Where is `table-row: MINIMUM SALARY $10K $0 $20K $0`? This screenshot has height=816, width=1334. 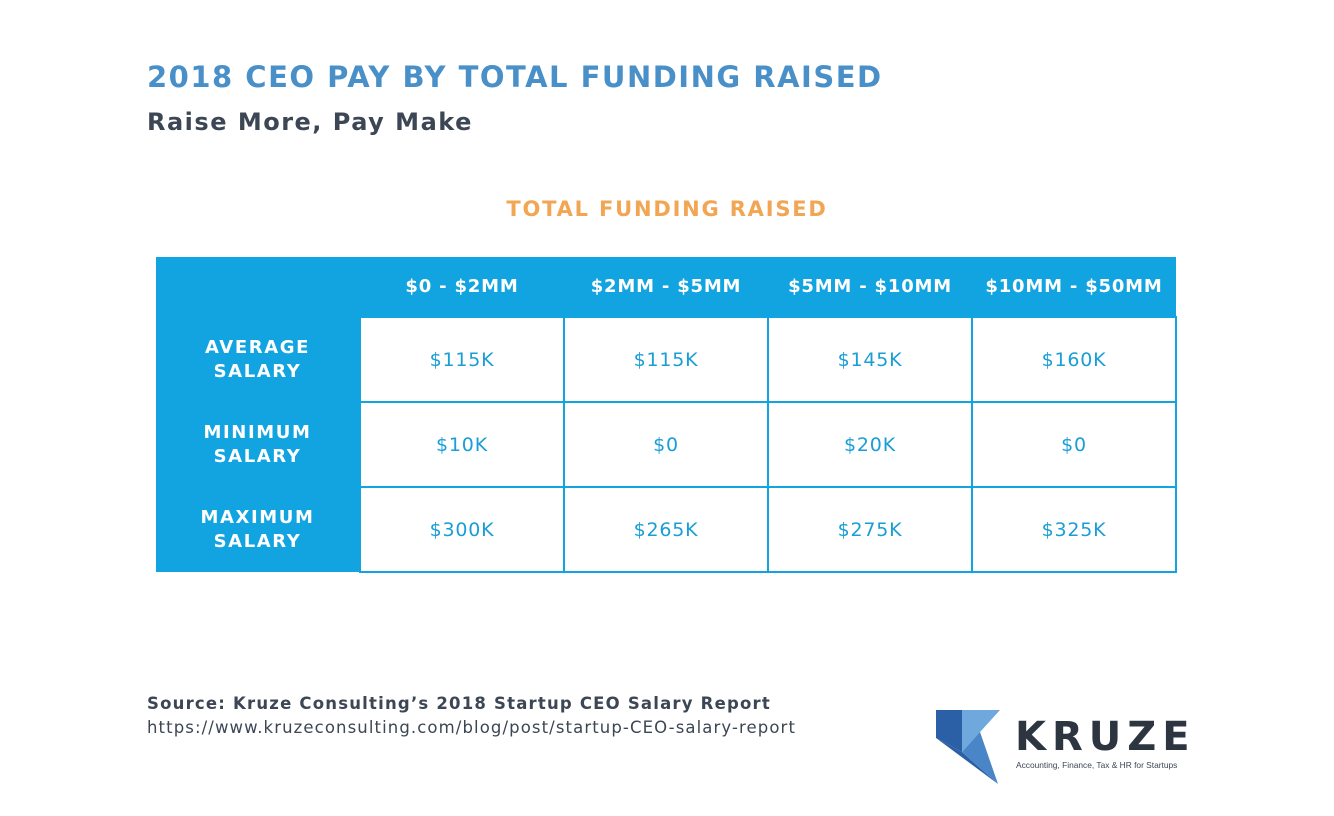 table-row: MINIMUM SALARY $10K $0 $20K $0 is located at coordinates (666, 444).